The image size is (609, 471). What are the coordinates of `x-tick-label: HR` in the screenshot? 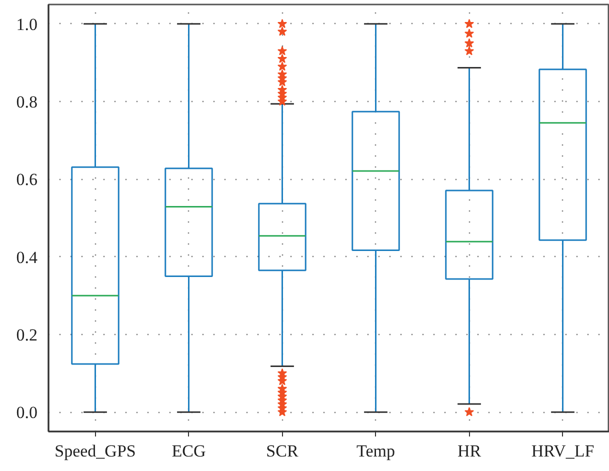 It's located at (469, 451).